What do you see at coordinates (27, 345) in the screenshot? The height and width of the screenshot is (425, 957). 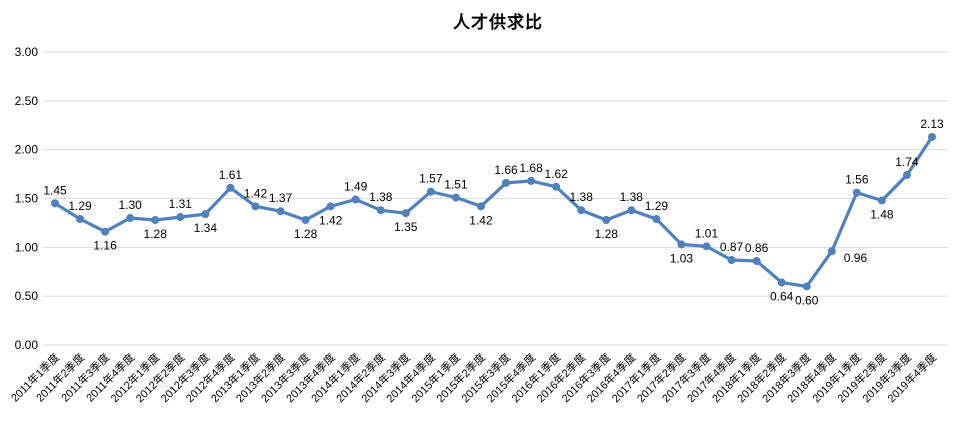 I see `y-axis-tick-label: 0.00` at bounding box center [27, 345].